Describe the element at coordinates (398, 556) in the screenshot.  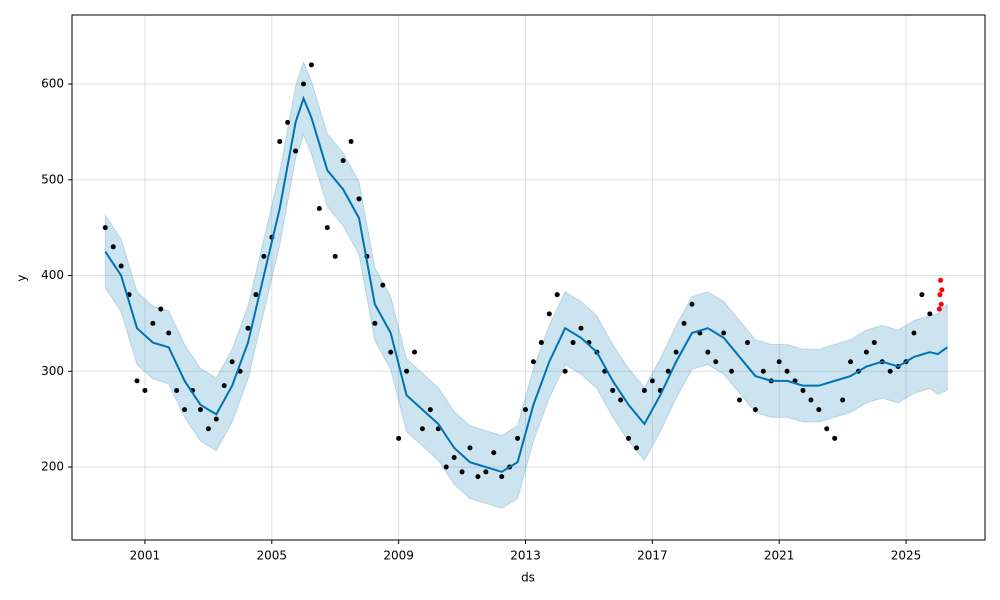
I see `x-tick-label: 2009` at that location.